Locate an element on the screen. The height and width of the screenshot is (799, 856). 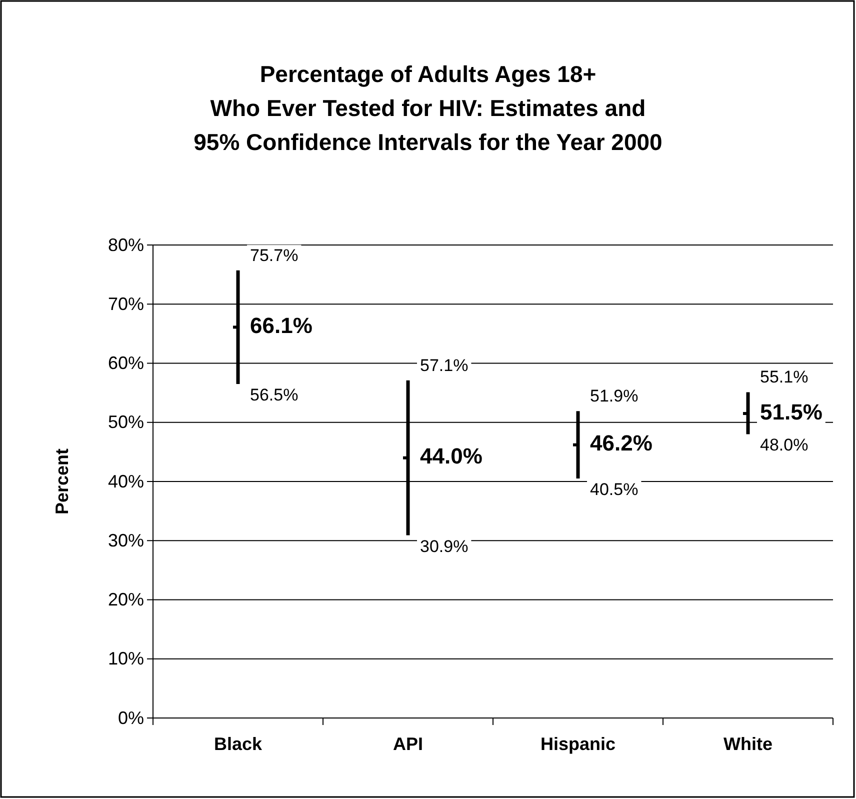
y-tick-label: 30% is located at coordinates (126, 540).